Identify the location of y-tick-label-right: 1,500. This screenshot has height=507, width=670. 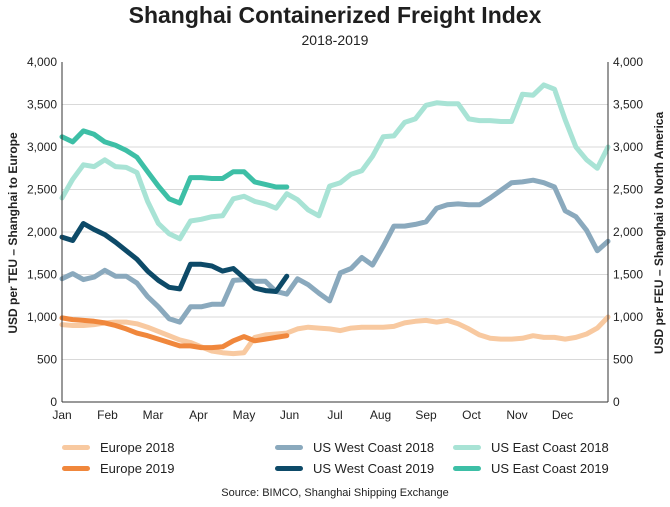
(628, 275).